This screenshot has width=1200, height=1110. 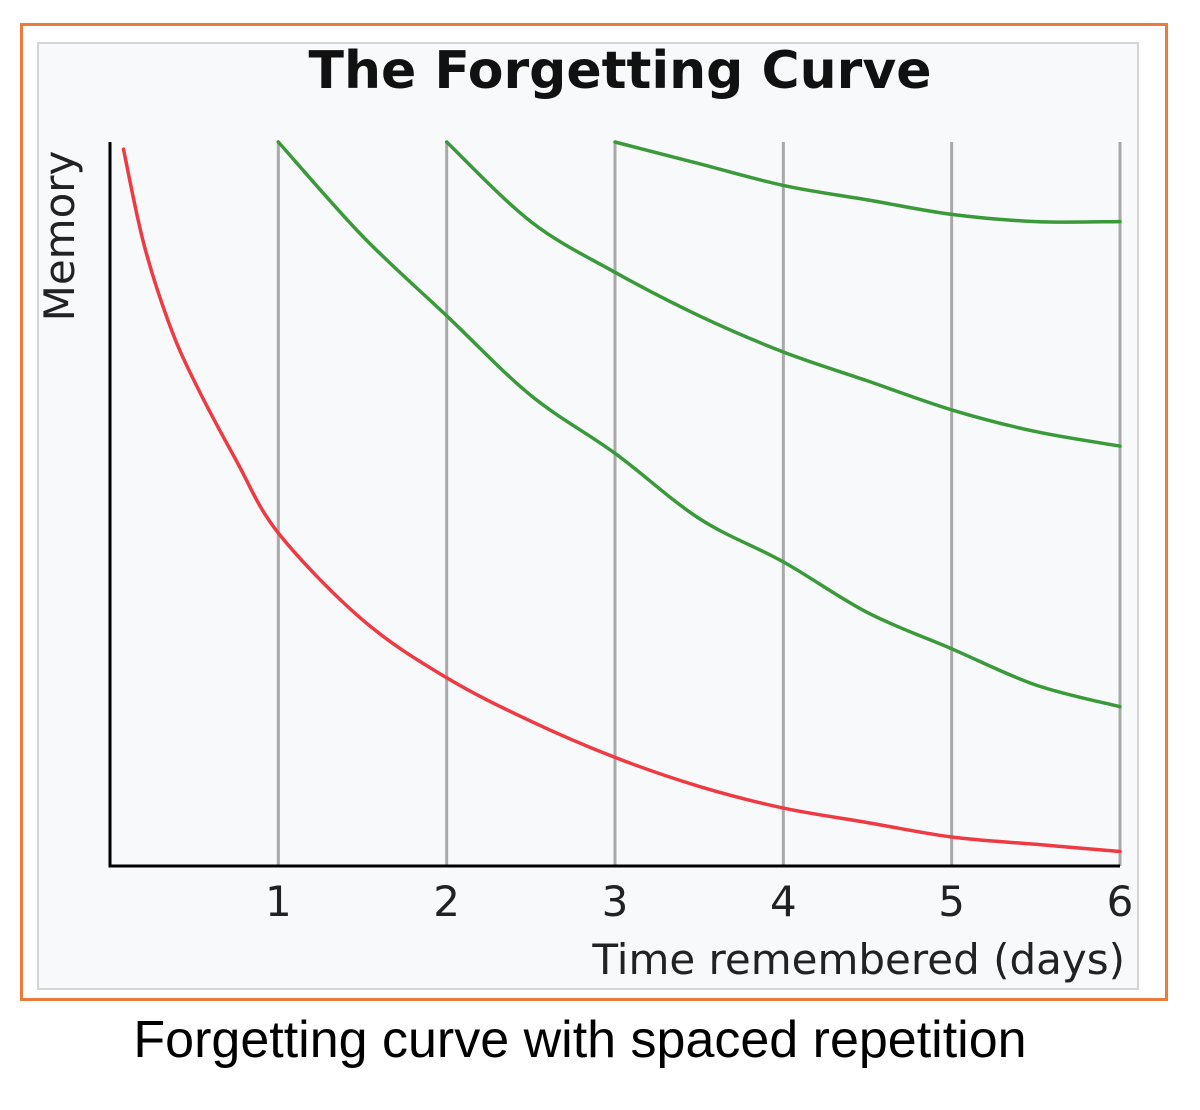 What do you see at coordinates (580, 1040) in the screenshot?
I see `figure-caption: Forgetting curve with spaced repetition` at bounding box center [580, 1040].